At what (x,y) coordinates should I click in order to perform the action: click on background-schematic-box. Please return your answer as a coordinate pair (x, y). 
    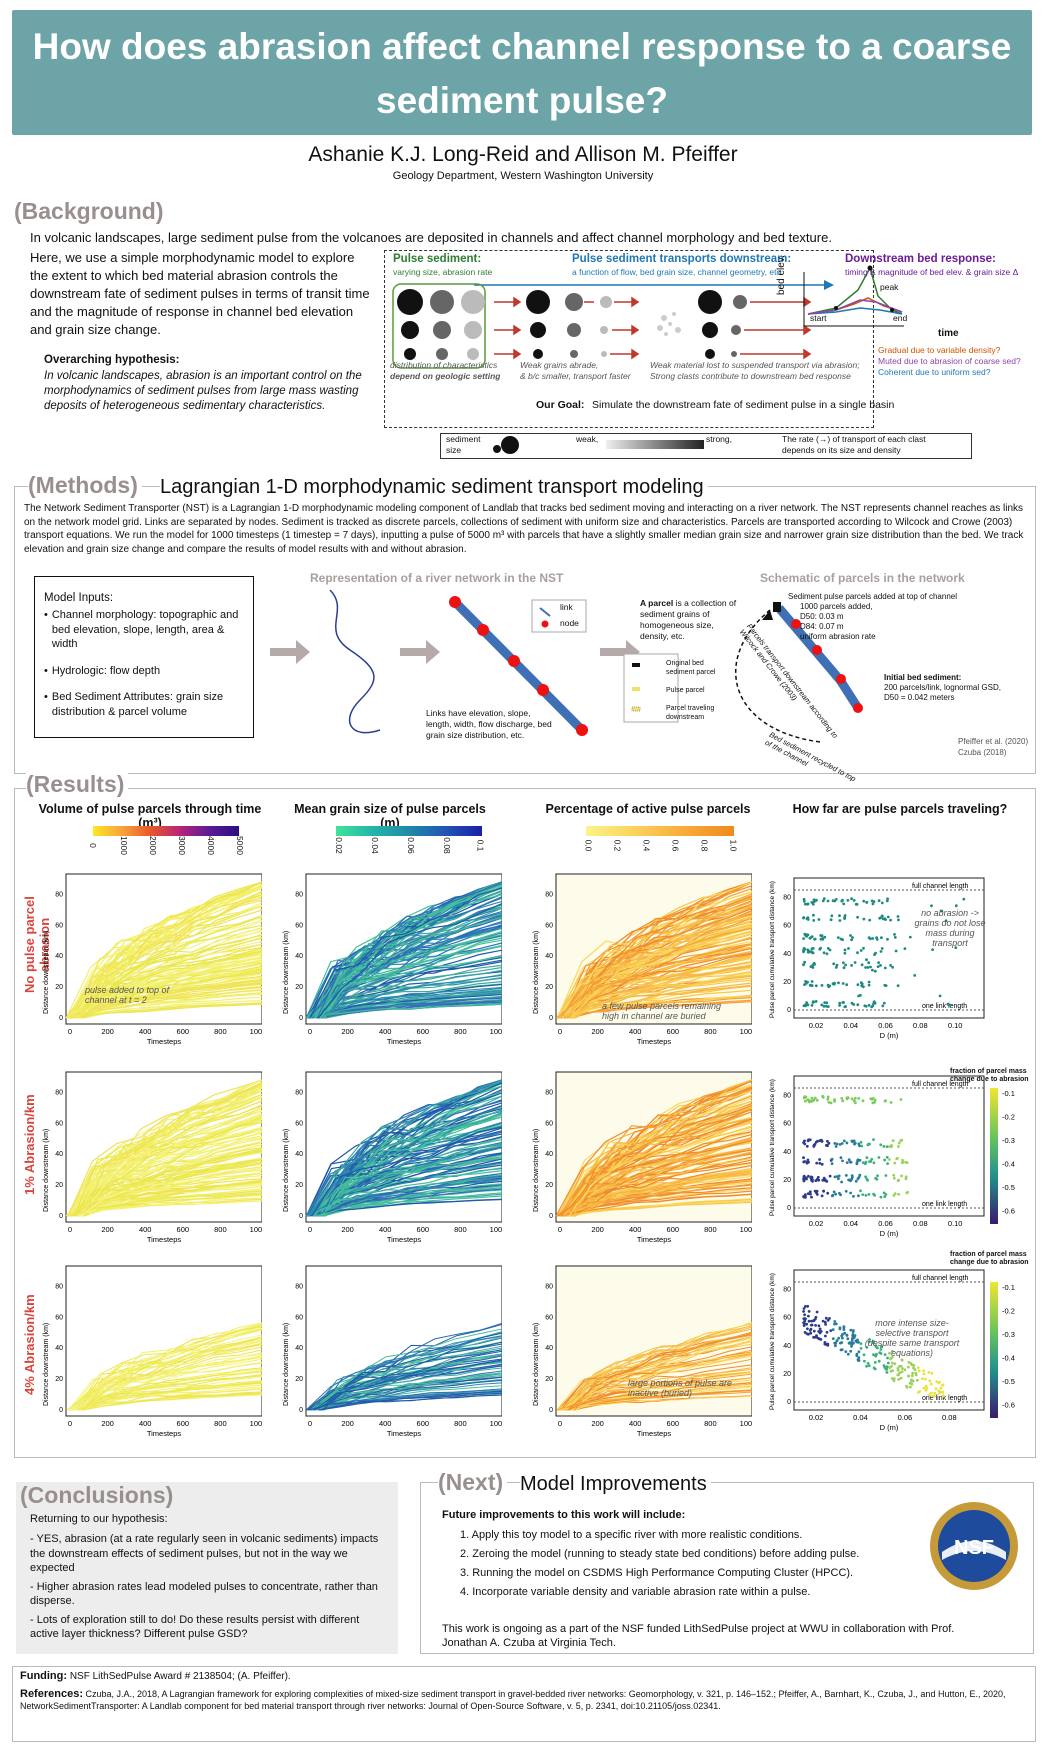
    Looking at the image, I should click on (629, 339).